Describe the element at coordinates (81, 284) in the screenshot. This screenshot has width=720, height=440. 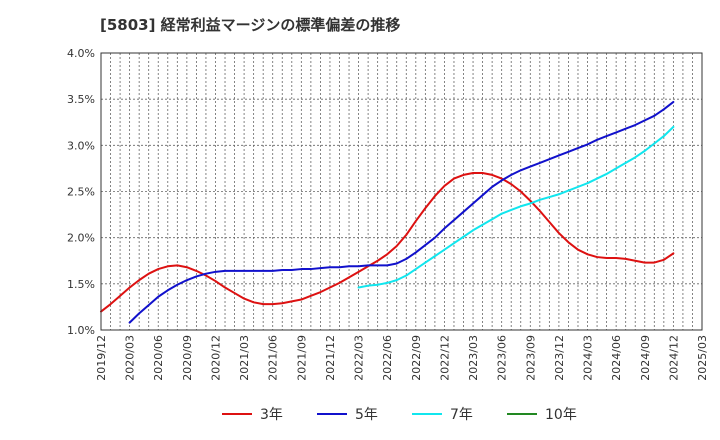
I see `y-tick-label: 1.5%` at that location.